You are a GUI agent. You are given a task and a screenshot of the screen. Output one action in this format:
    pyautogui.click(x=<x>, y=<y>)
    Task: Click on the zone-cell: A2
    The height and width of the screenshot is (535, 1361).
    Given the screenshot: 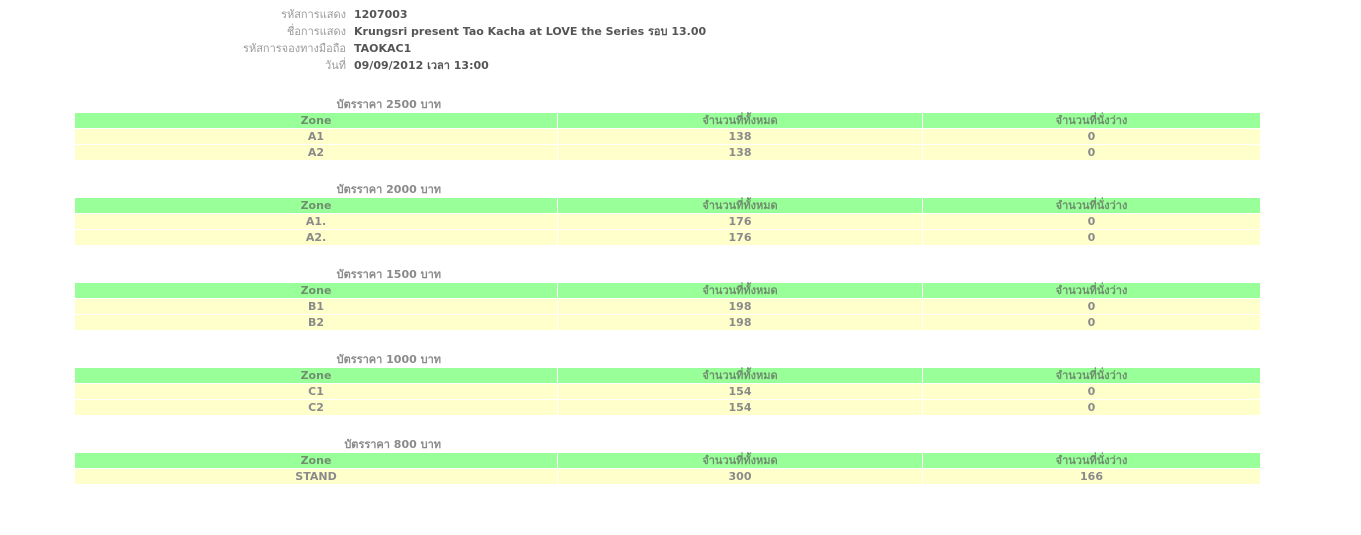 What is the action you would take?
    pyautogui.click(x=316, y=152)
    